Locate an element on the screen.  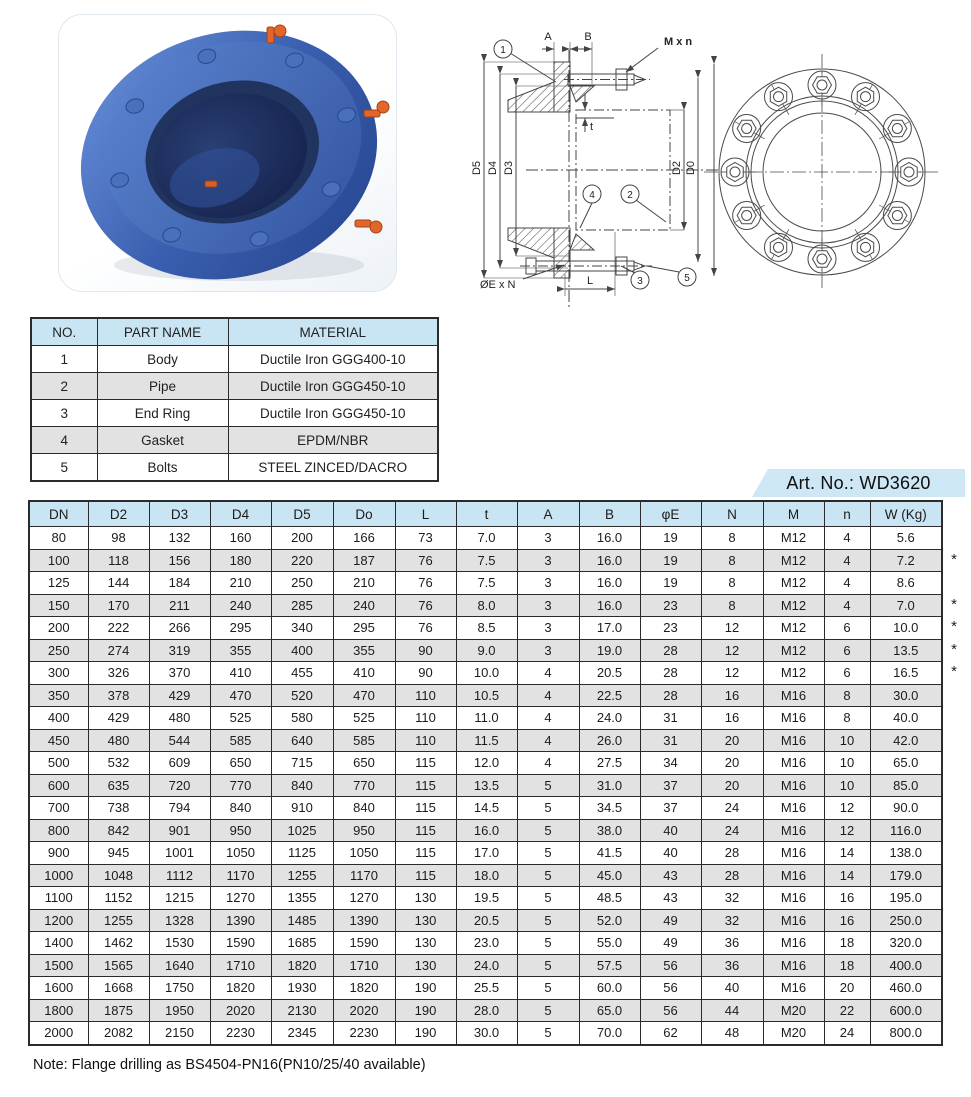
column-header: φE is located at coordinates (670, 513).